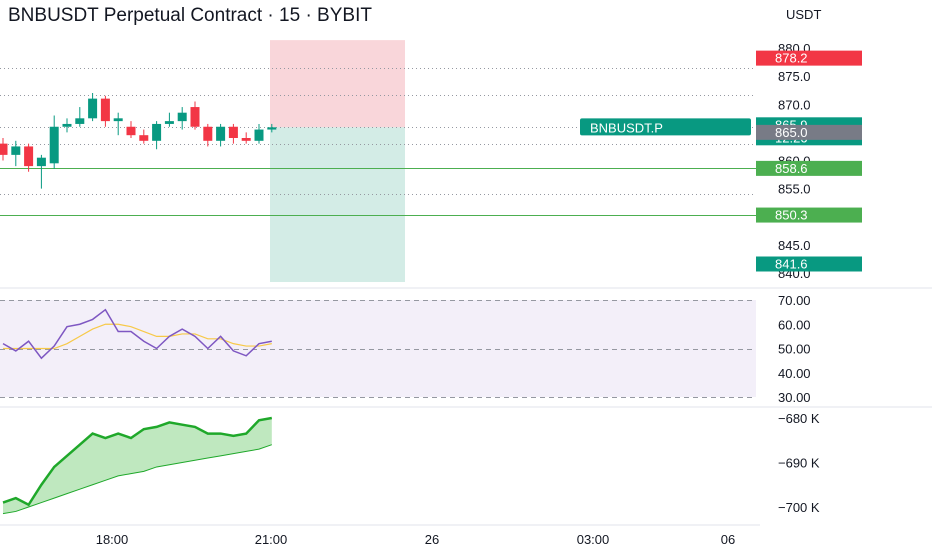  Describe the element at coordinates (791, 58) in the screenshot. I see `price-tag-0: 878.2` at that location.